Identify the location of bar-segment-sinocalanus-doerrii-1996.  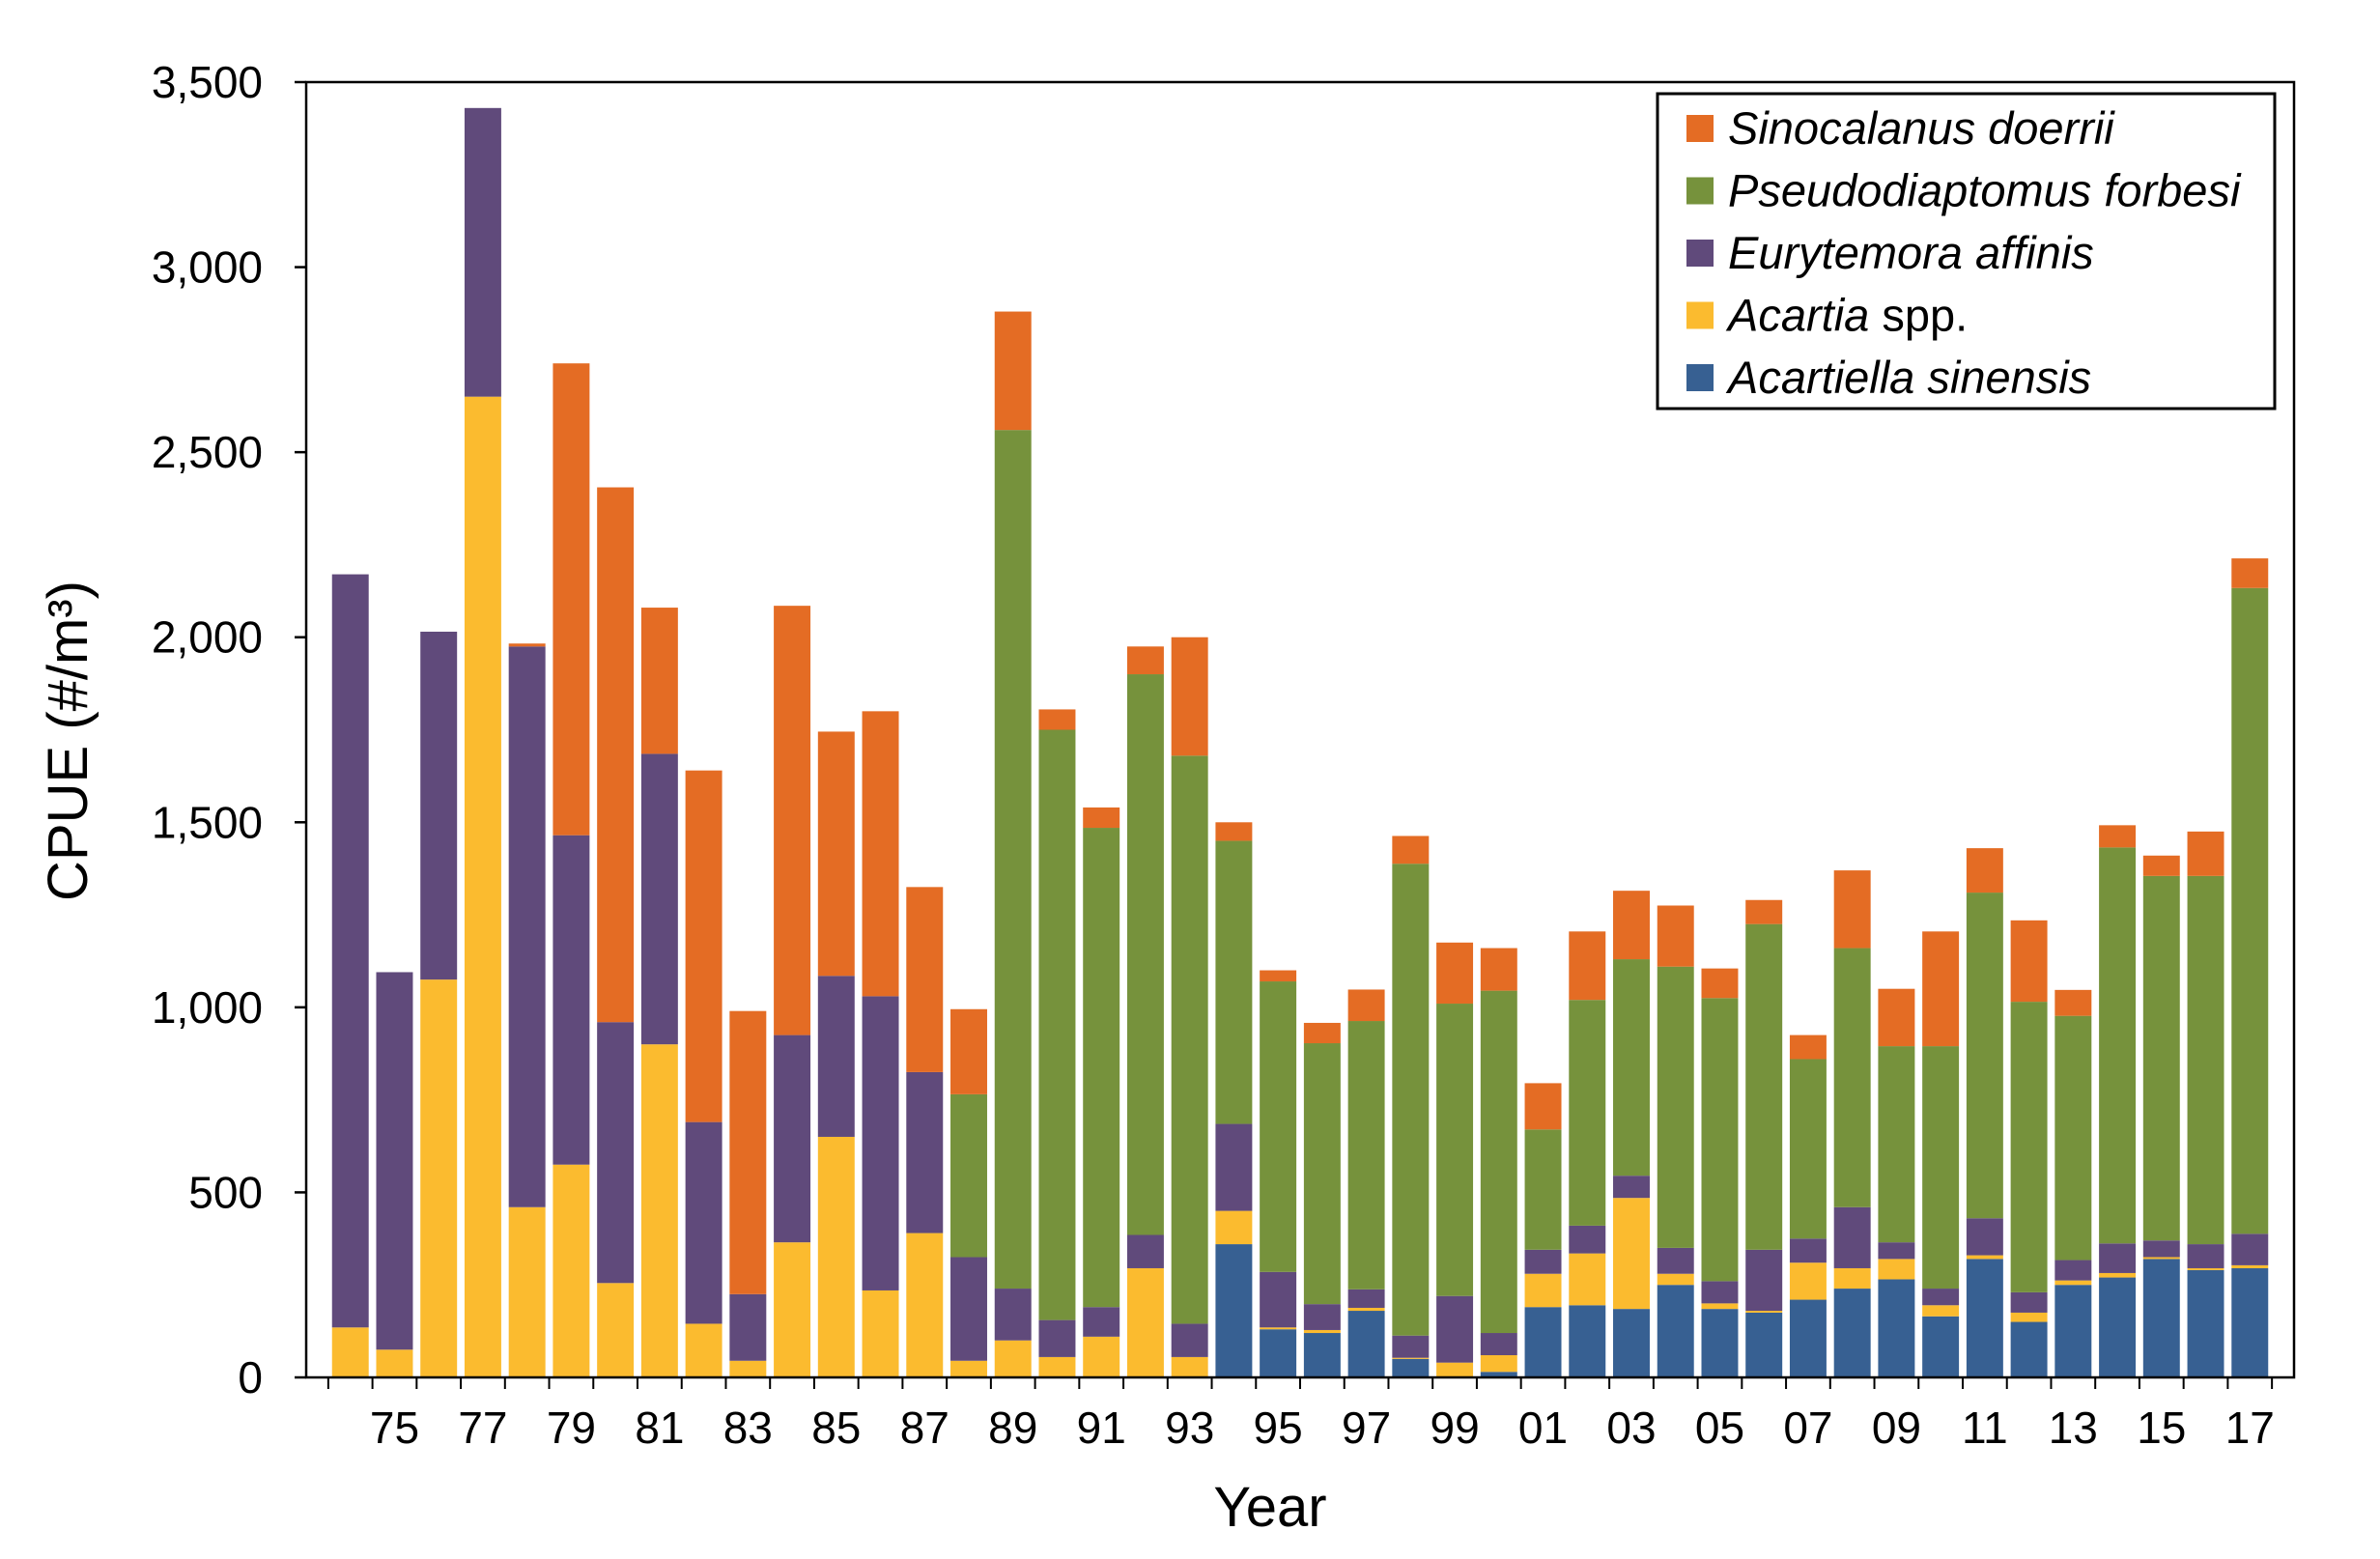
(1322, 1033).